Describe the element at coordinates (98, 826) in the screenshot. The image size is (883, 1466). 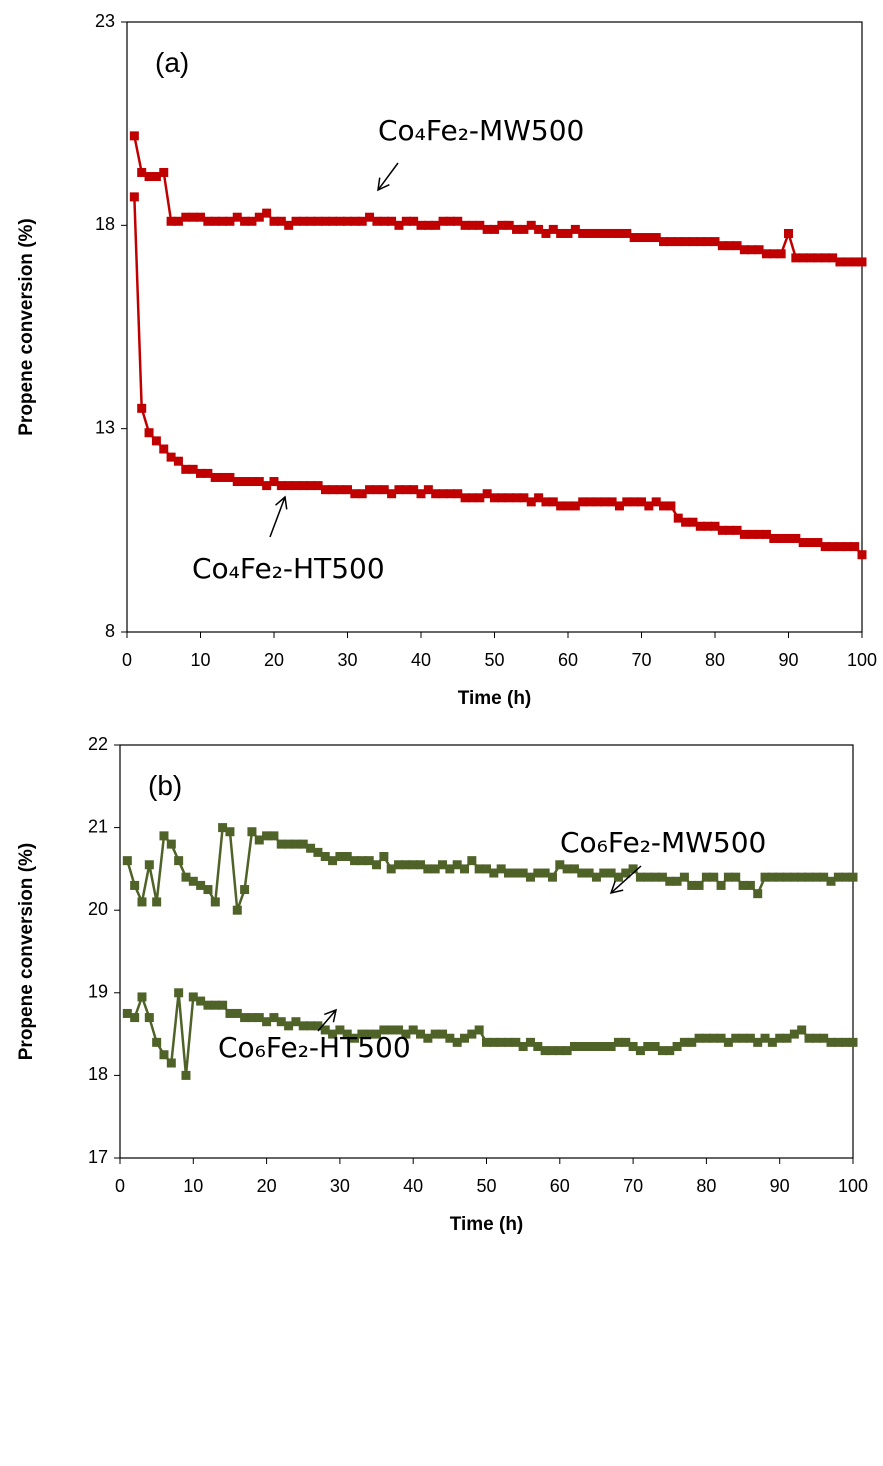
I see `y-tick-label: 21` at that location.